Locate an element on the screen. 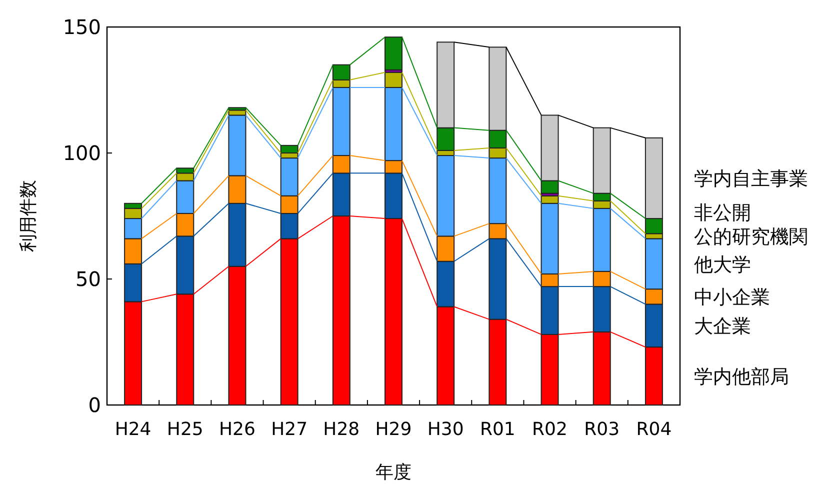 The image size is (836, 489). x-tick-label: R04 is located at coordinates (654, 429).